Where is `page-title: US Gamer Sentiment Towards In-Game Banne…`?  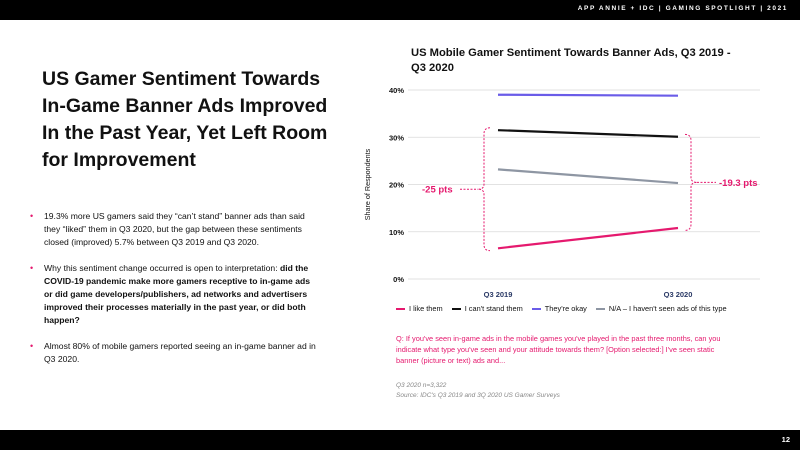
page-title: US Gamer Sentiment Towards In-Game Banne… is located at coordinates (185, 119).